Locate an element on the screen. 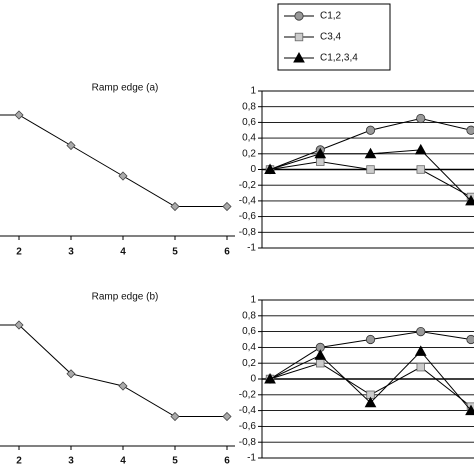 This screenshot has height=474, width=474. chart-title: Ramp edge (b) is located at coordinates (125, 297).